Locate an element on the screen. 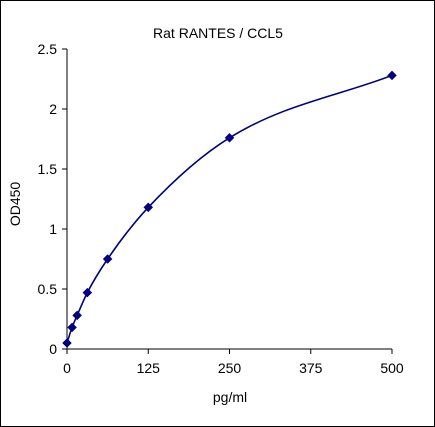 The image size is (435, 427). y-tick-label: 0 is located at coordinates (53, 349).